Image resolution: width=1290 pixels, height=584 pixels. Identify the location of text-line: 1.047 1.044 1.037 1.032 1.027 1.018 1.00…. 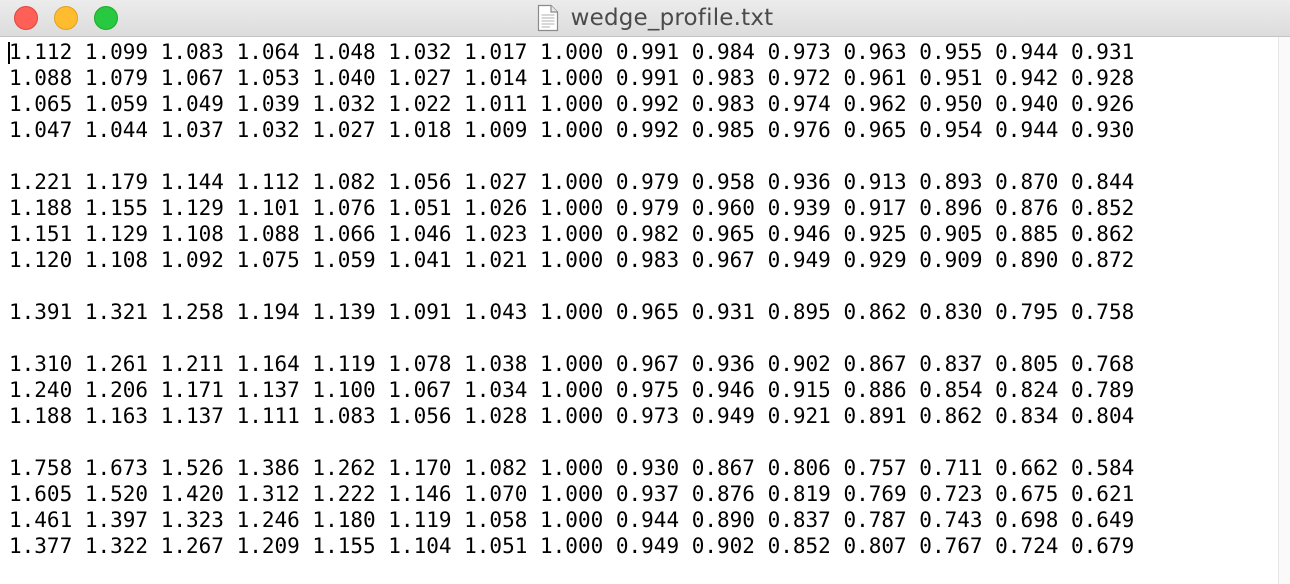
(572, 130).